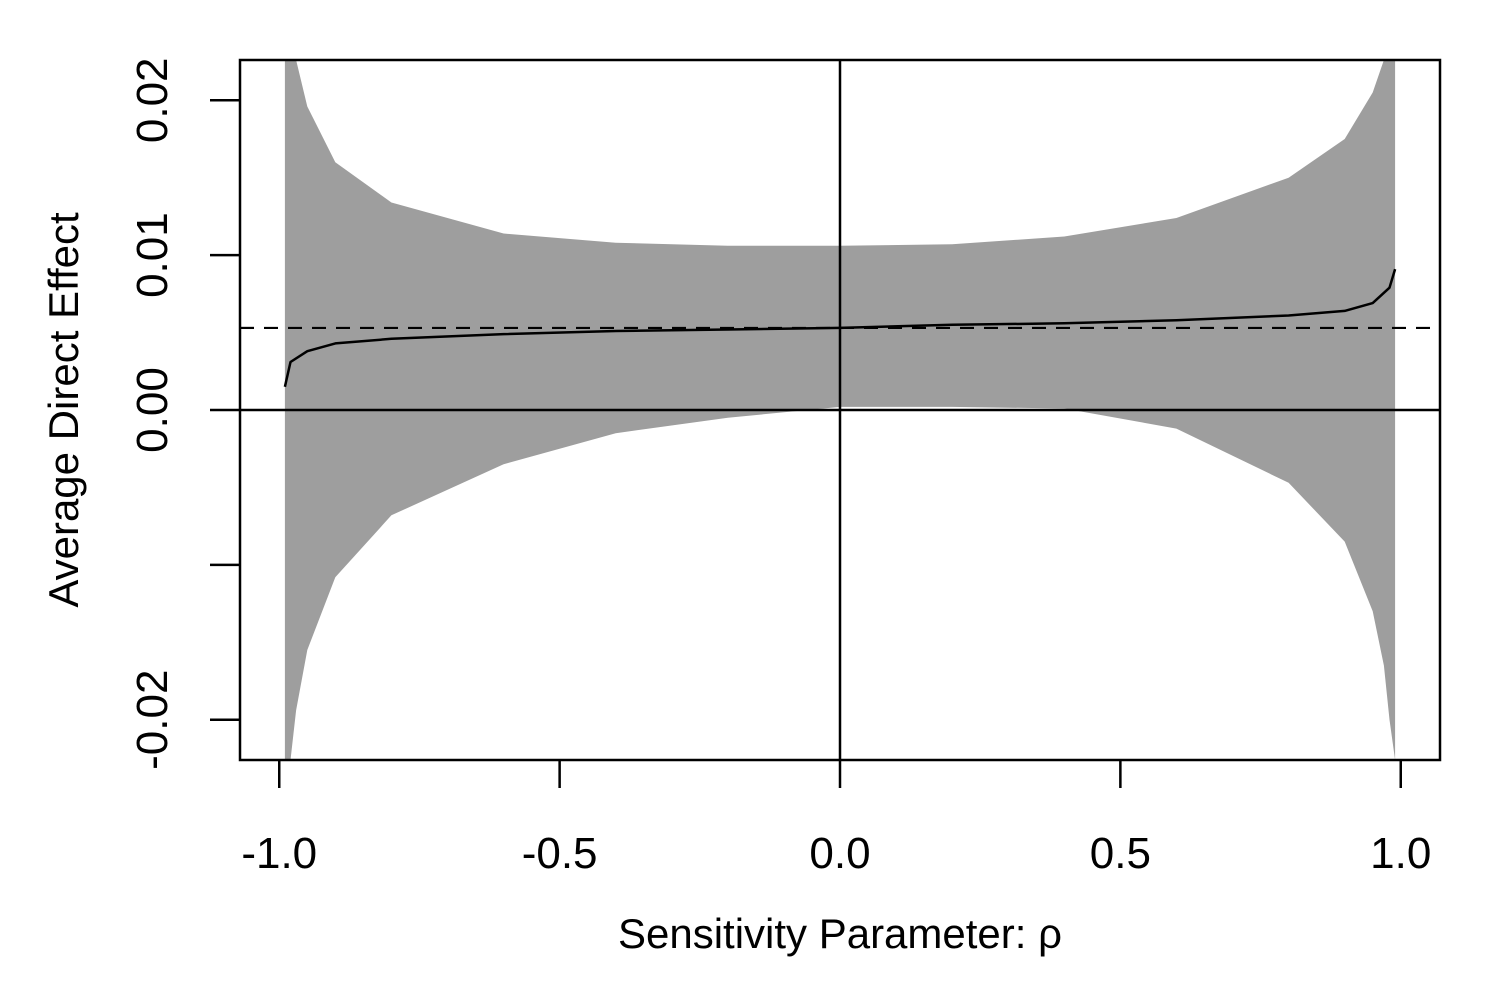 This screenshot has width=1500, height=1000. What do you see at coordinates (152, 100) in the screenshot?
I see `y-tick-label: 0.02` at bounding box center [152, 100].